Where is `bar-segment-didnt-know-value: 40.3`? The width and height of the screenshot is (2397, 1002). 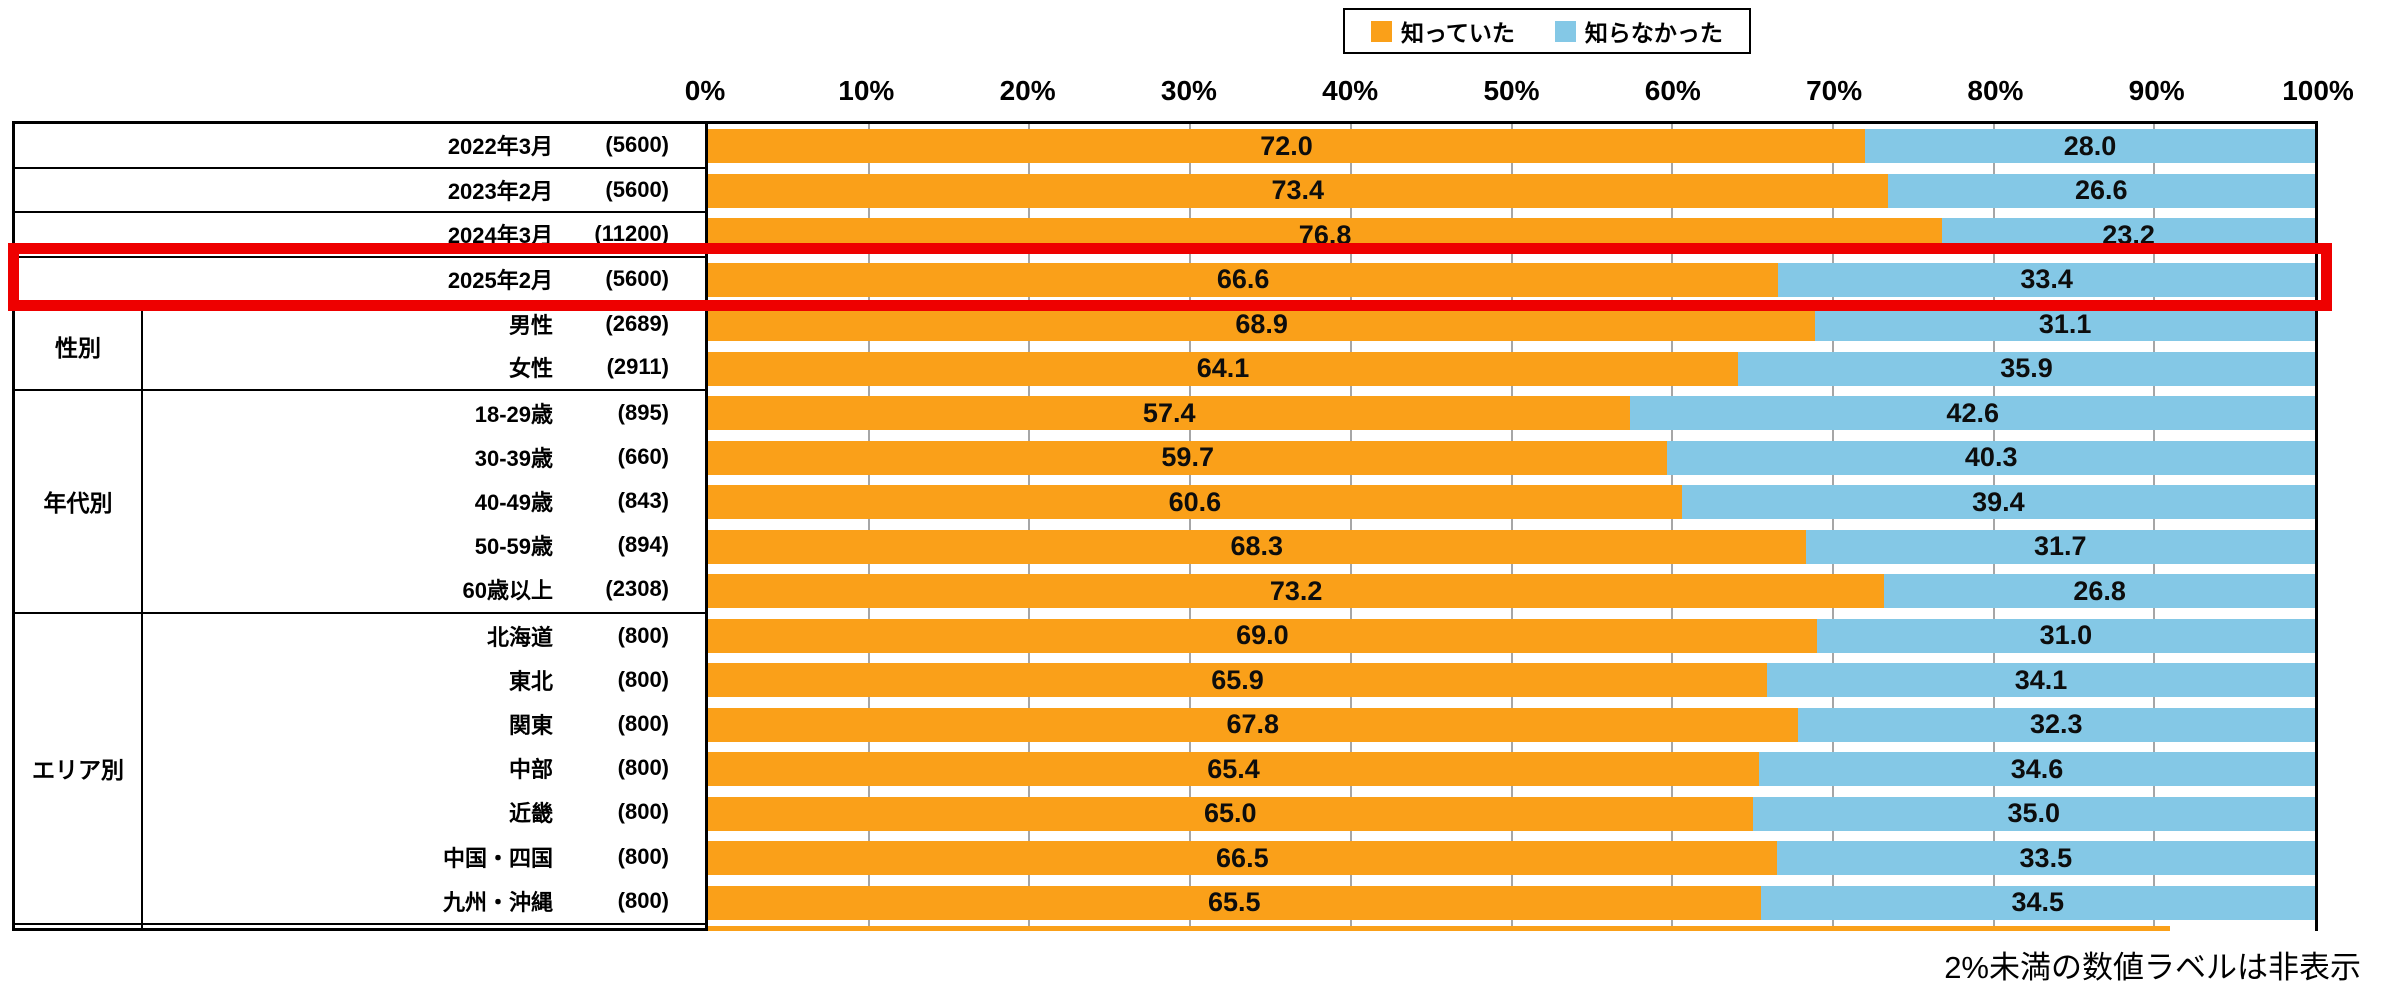
bar-segment-didnt-know-value: 40.3 is located at coordinates (1991, 457).